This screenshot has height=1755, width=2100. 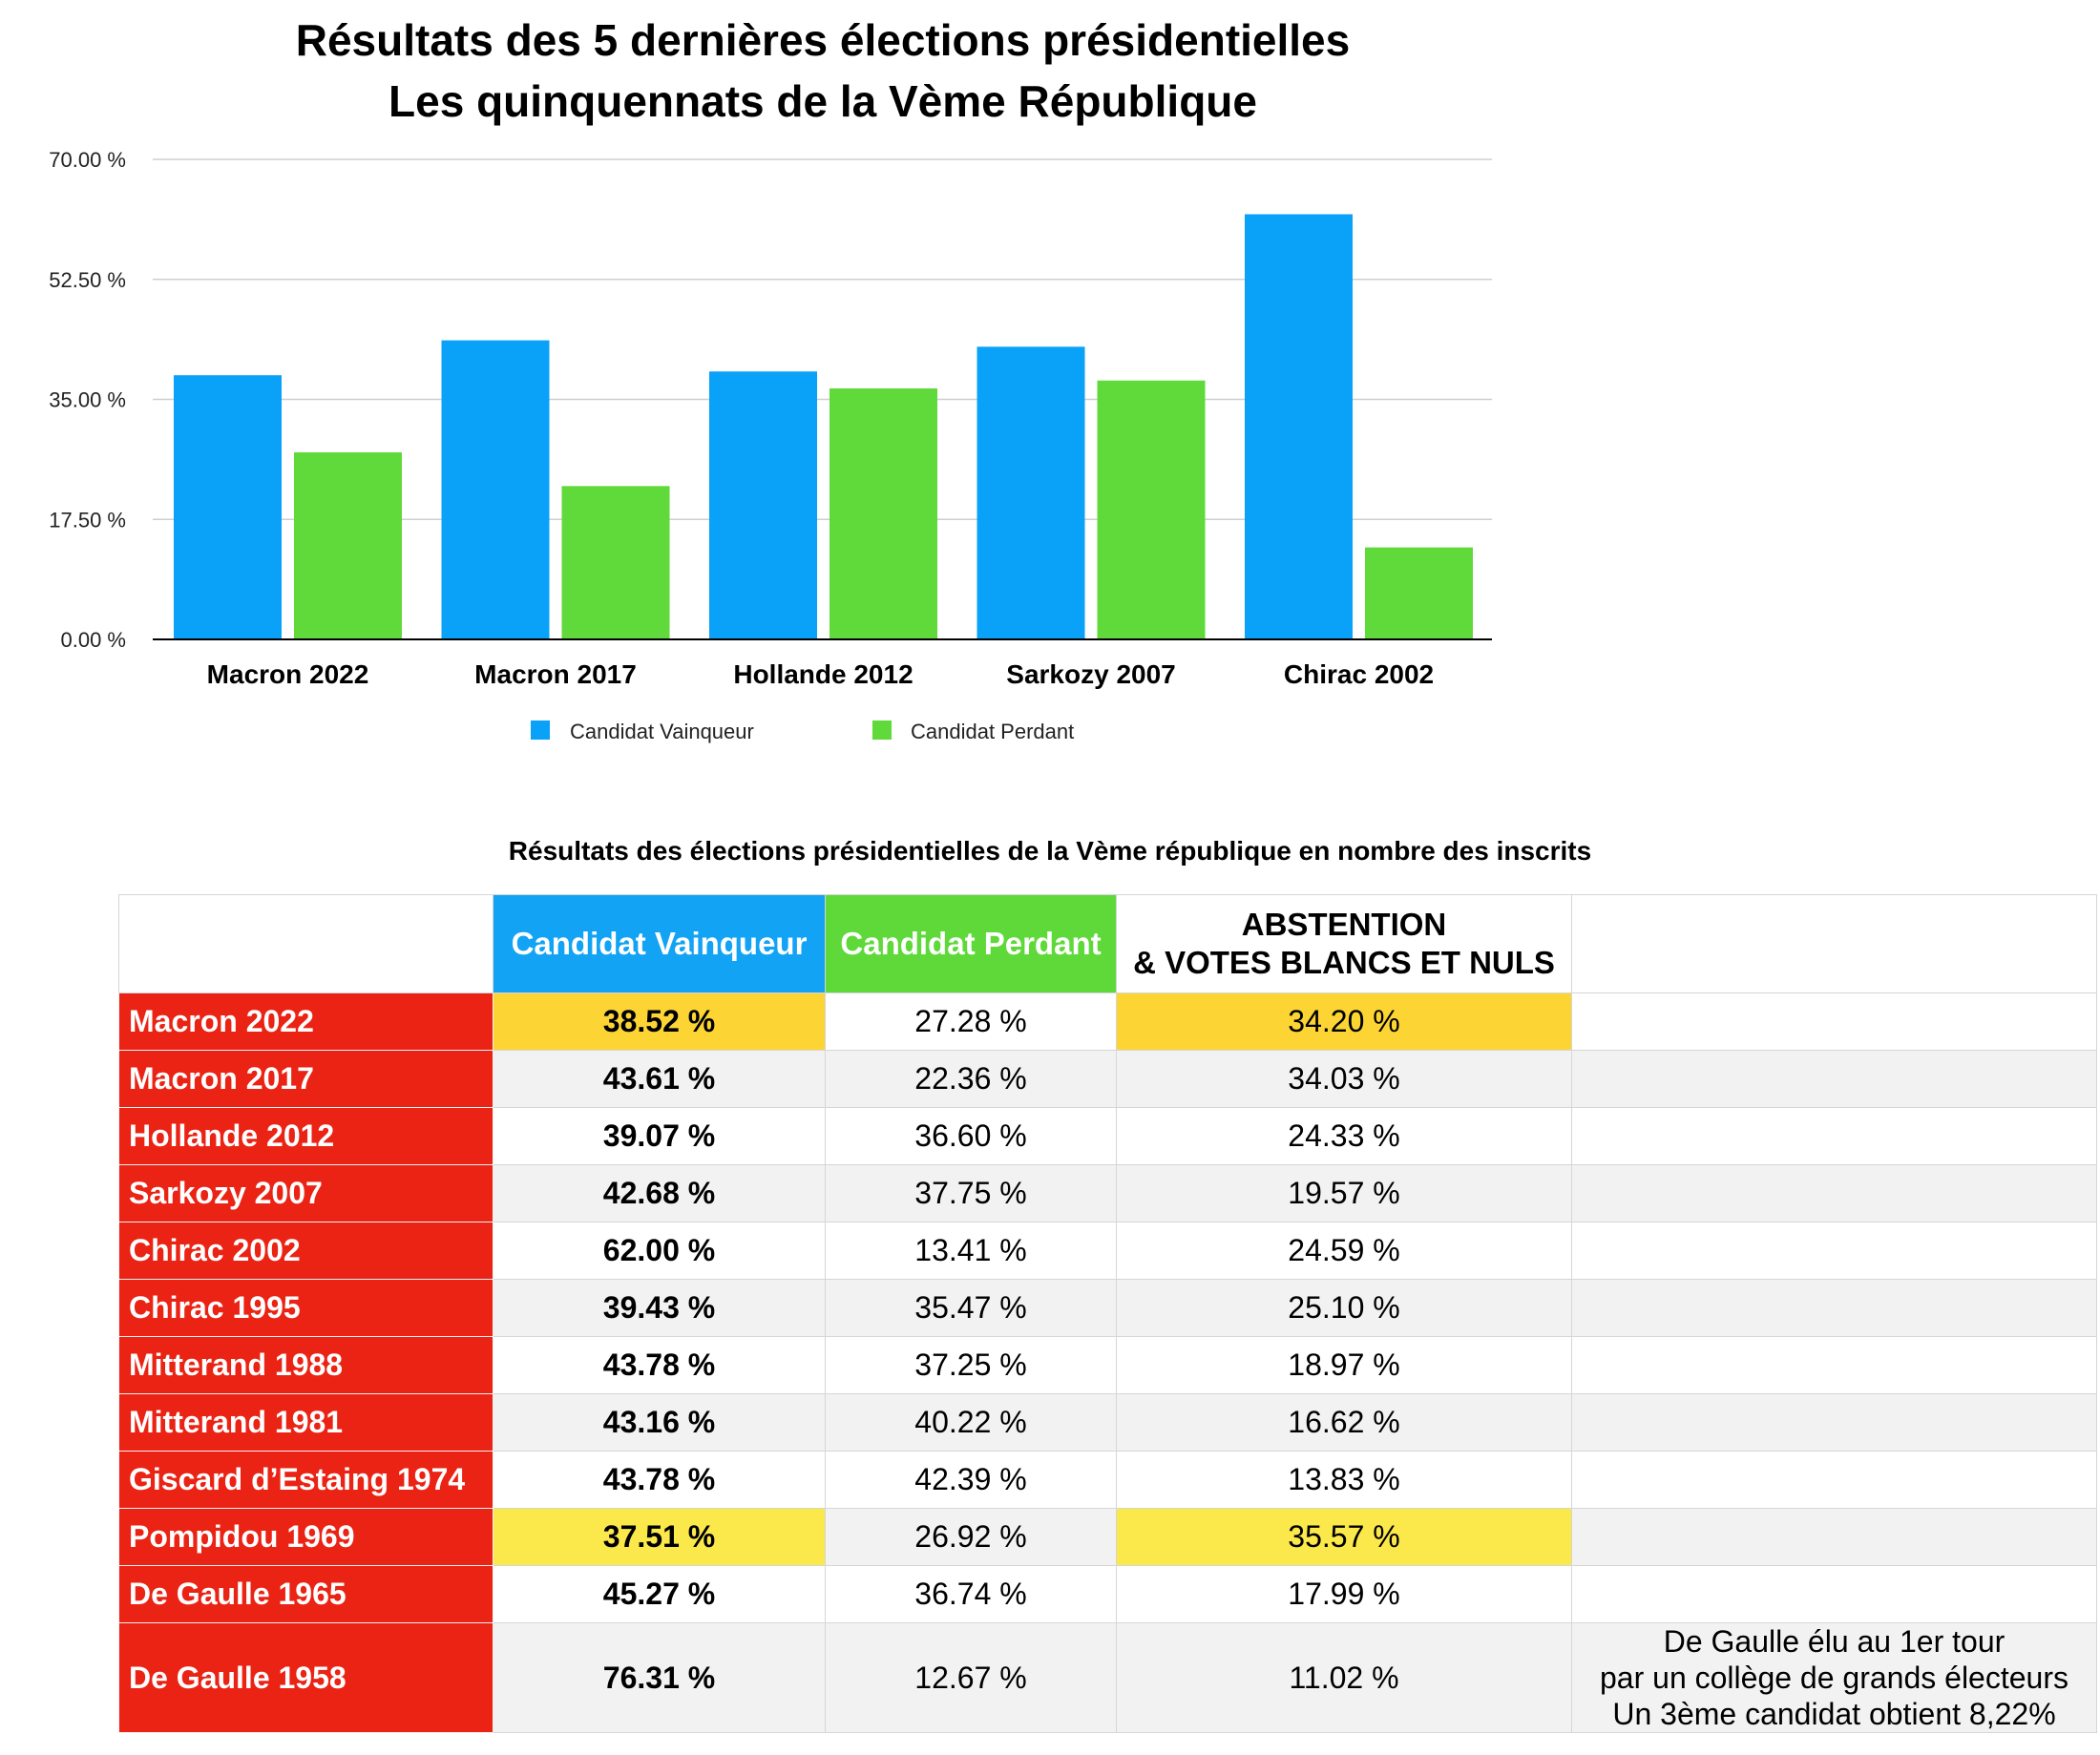 I want to click on row-label: Macron 2017, so click(x=306, y=1079).